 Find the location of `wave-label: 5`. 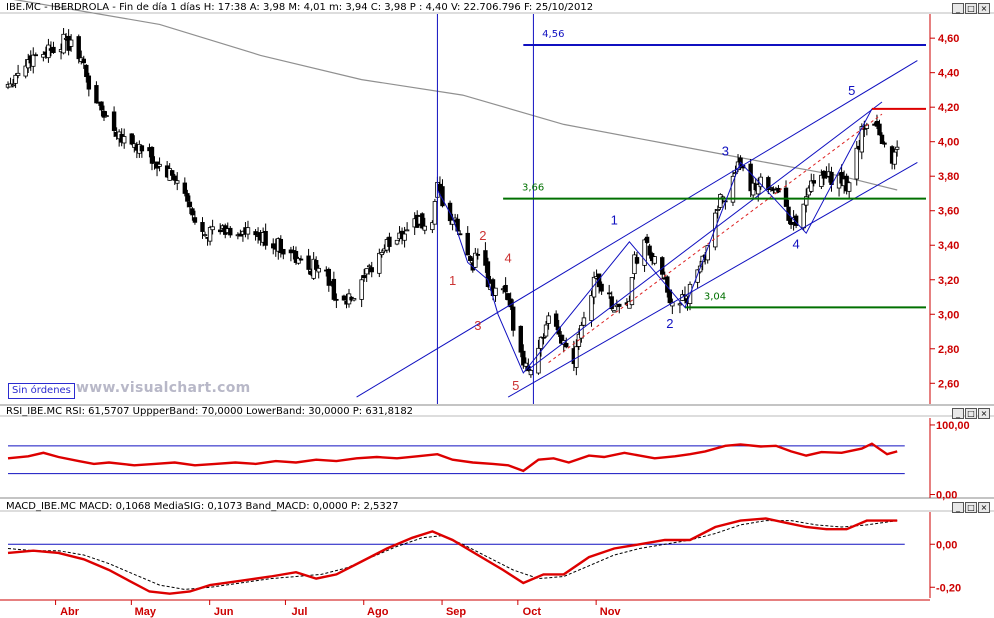

wave-label: 5 is located at coordinates (515, 385).